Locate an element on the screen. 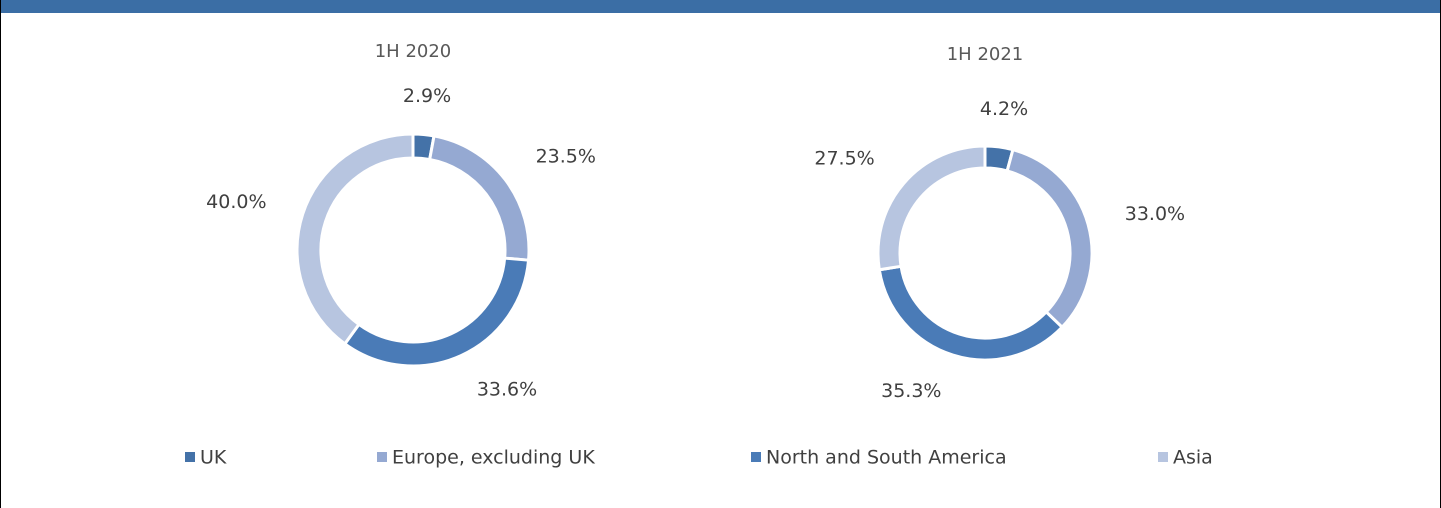 Image resolution: width=1441 pixels, height=508 pixels. data-label: 2.9% is located at coordinates (427, 96).